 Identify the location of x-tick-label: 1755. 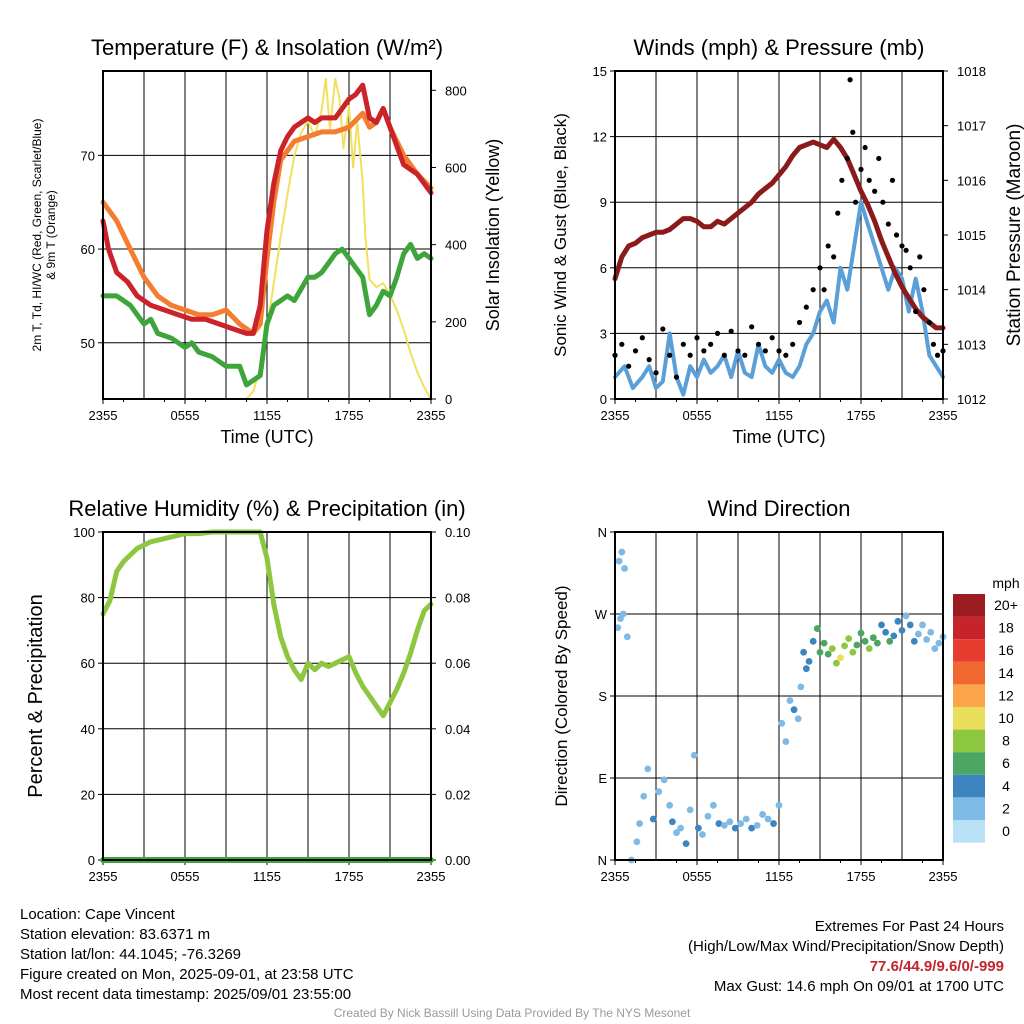
(349, 876).